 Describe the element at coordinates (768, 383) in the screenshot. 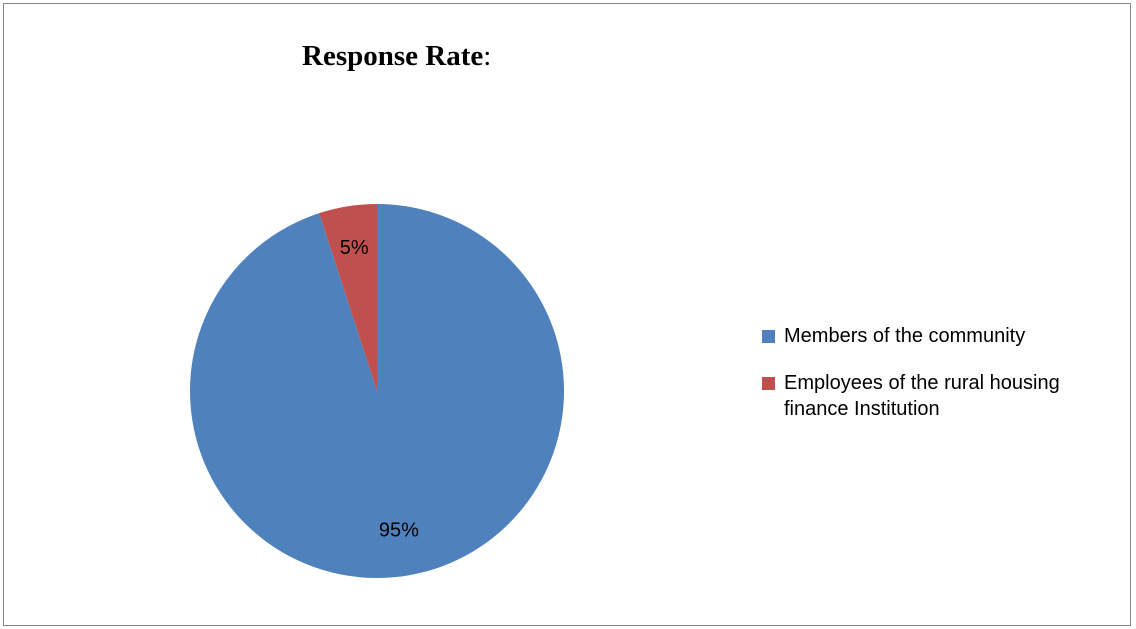

I see `legend-swatch-employees` at that location.